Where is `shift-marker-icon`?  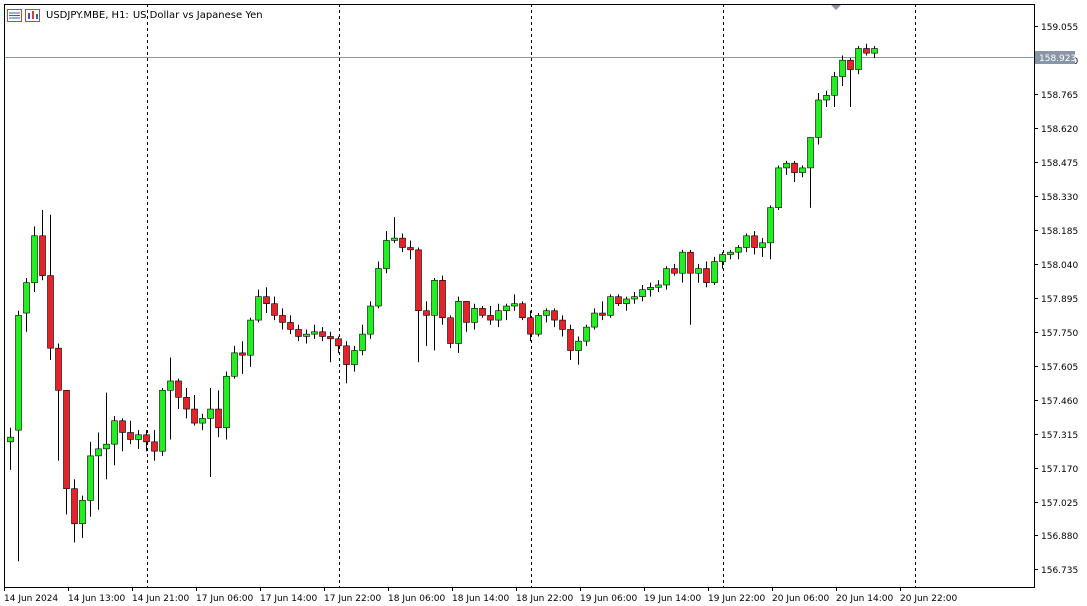 shift-marker-icon is located at coordinates (836, 7).